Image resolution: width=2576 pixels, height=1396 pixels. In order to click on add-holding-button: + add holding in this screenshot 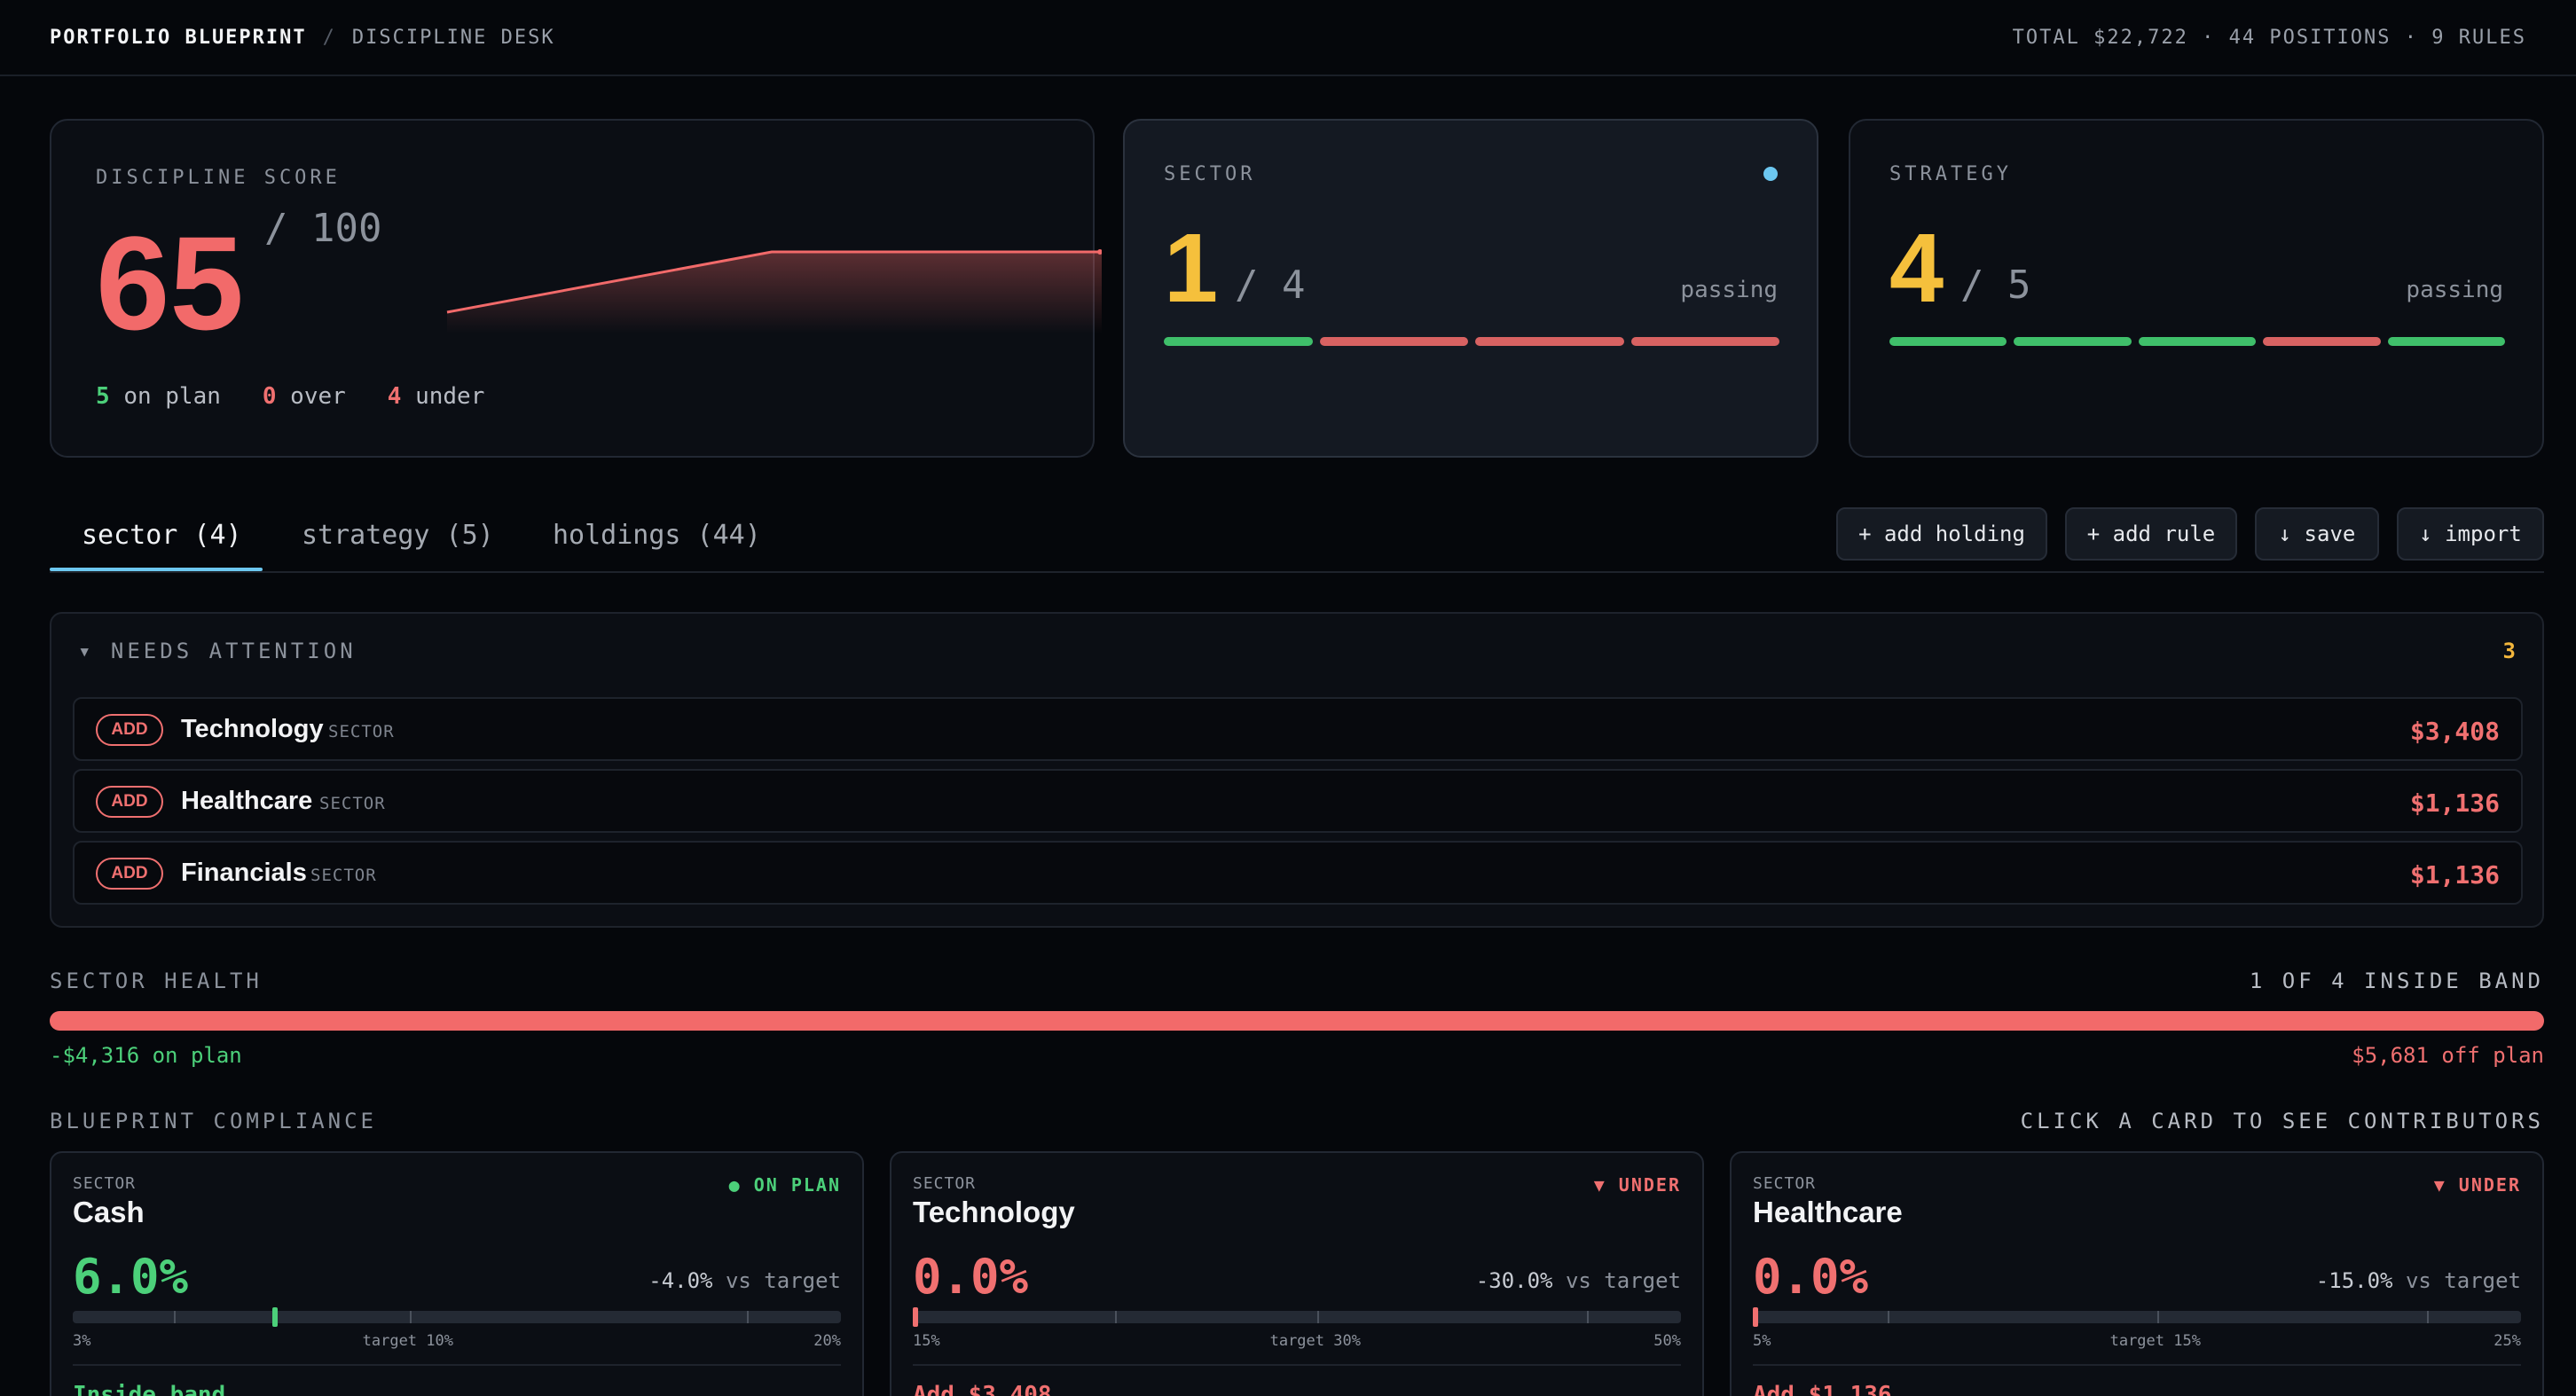, I will do `click(1941, 534)`.